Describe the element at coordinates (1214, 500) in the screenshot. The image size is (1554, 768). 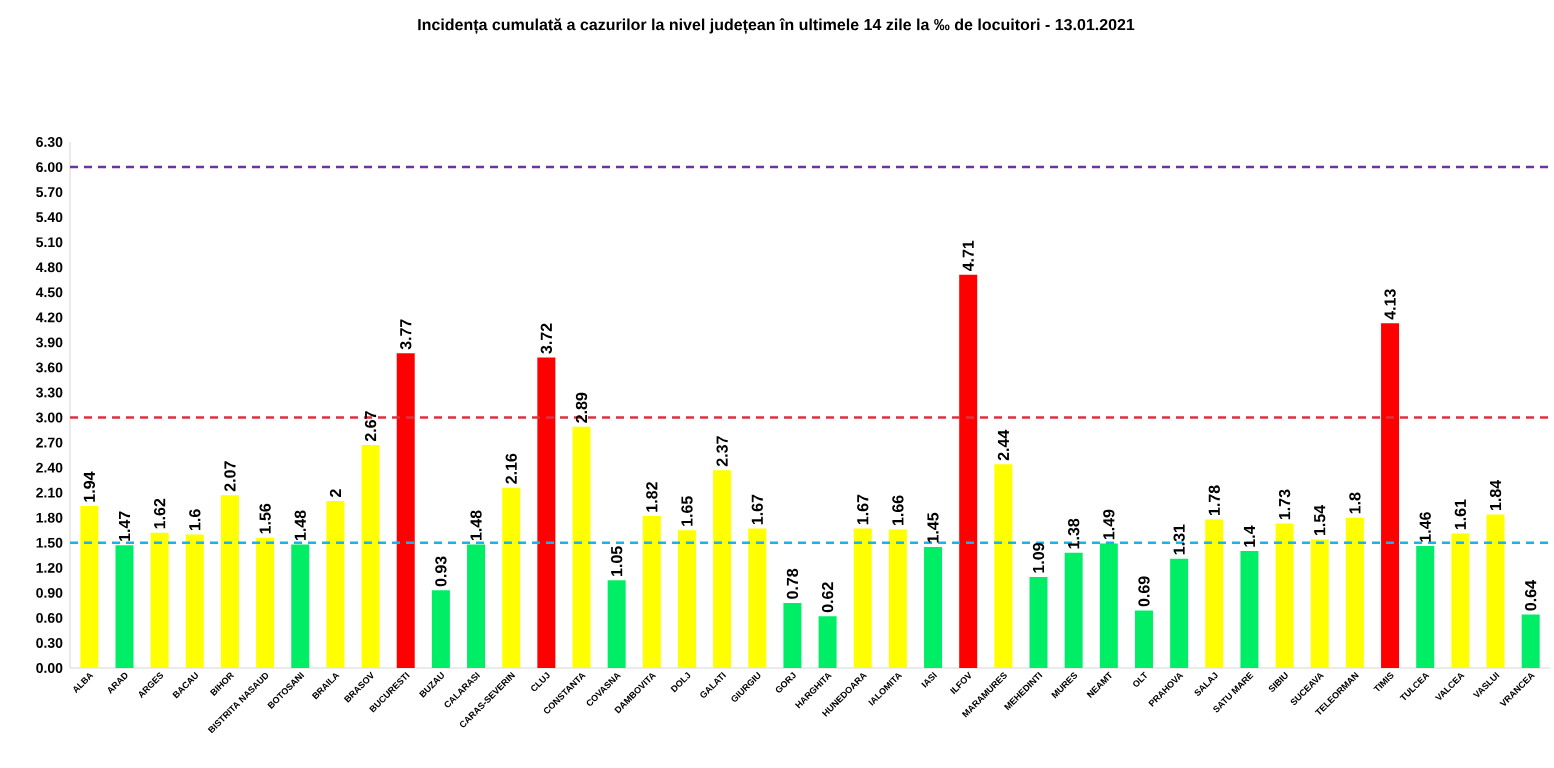
I see `data-label: 1.78` at that location.